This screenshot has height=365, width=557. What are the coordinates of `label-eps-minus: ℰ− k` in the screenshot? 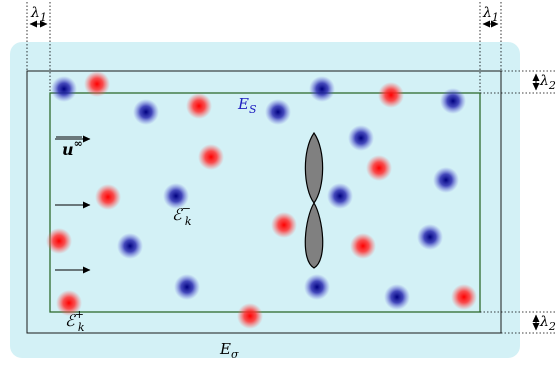 It's located at (182, 215).